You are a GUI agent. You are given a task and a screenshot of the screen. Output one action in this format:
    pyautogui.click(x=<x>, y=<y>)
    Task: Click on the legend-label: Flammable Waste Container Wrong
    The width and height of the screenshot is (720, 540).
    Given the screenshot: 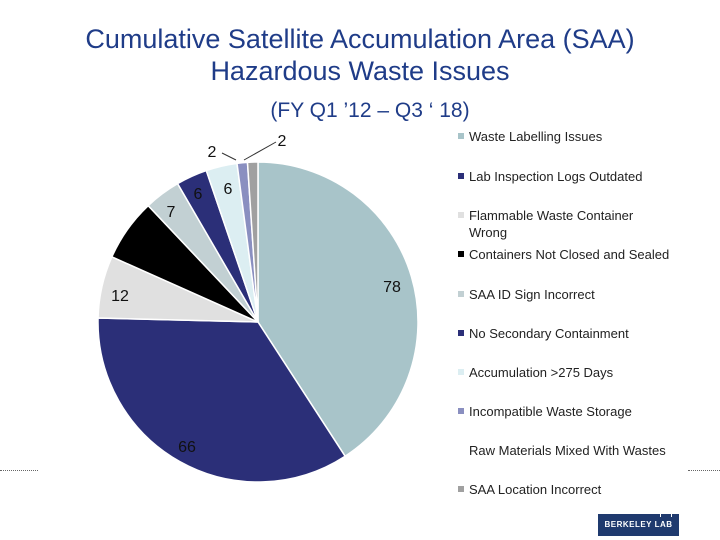 What is the action you would take?
    pyautogui.click(x=551, y=224)
    